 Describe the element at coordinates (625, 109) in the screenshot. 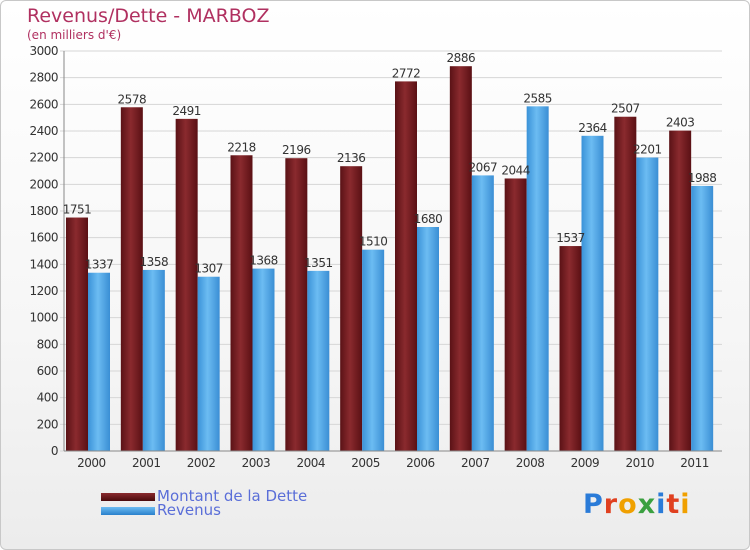

I see `data-label-dette-2010: 2507` at that location.